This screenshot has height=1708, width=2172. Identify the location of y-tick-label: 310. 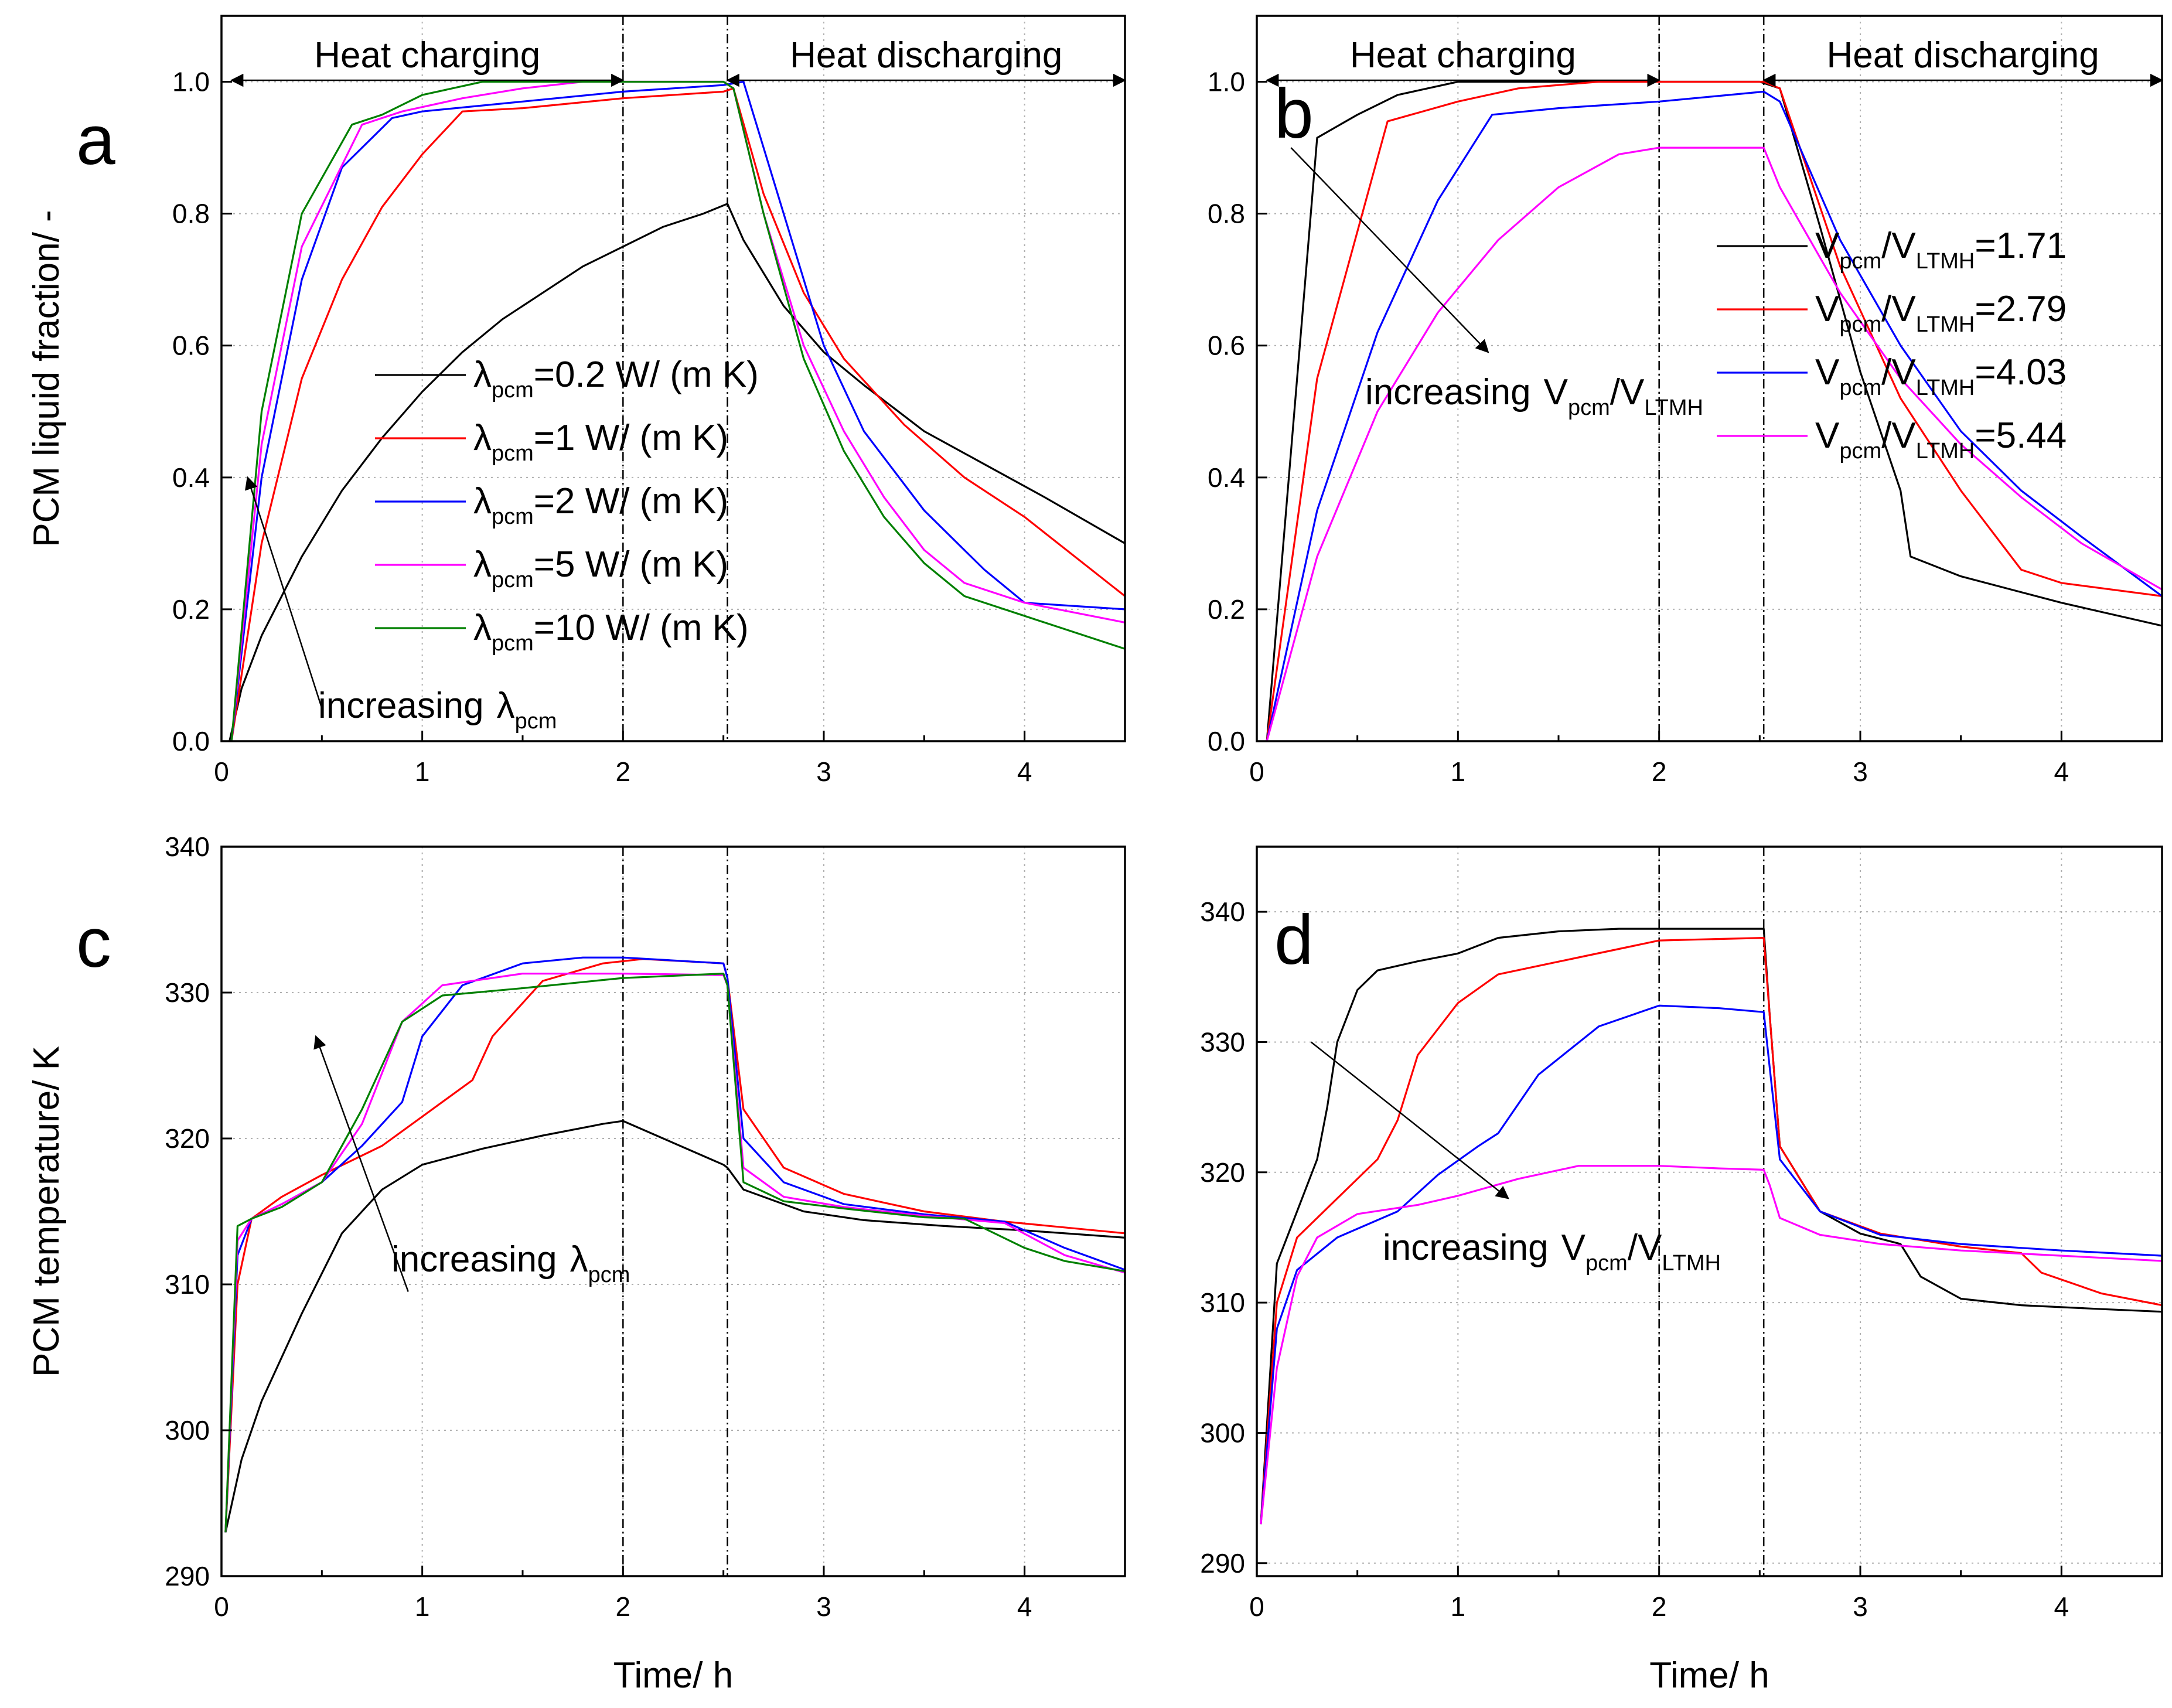
(1223, 1302).